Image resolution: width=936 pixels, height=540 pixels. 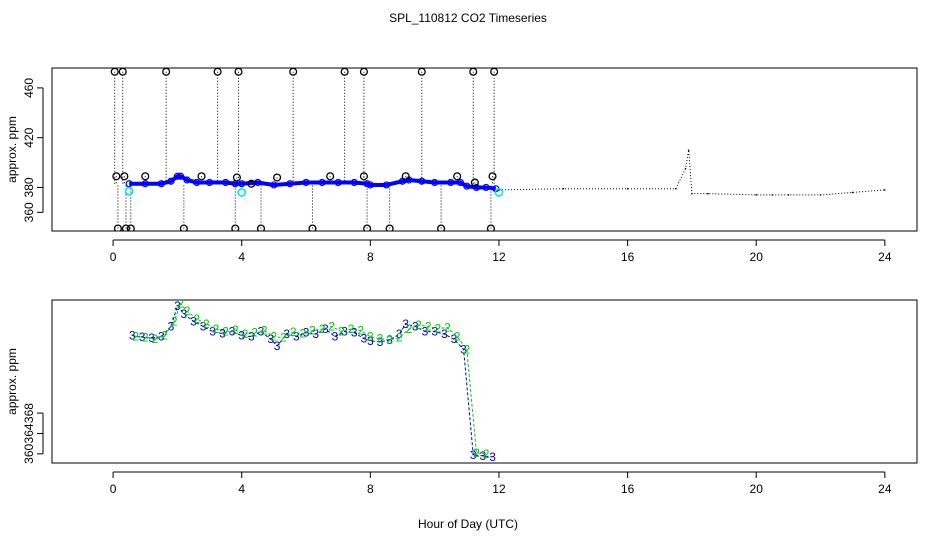 What do you see at coordinates (29, 88) in the screenshot?
I see `y-tick-label: 460` at bounding box center [29, 88].